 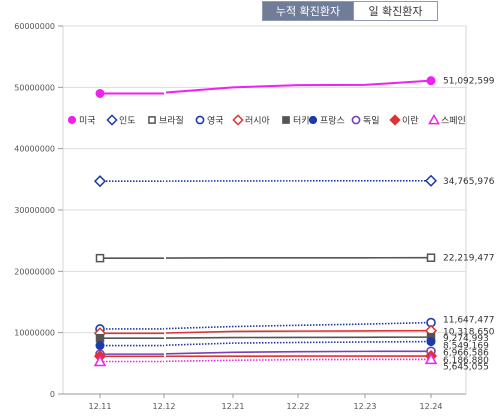 What do you see at coordinates (332, 121) in the screenshot?
I see `legend-label: 프랑스` at bounding box center [332, 121].